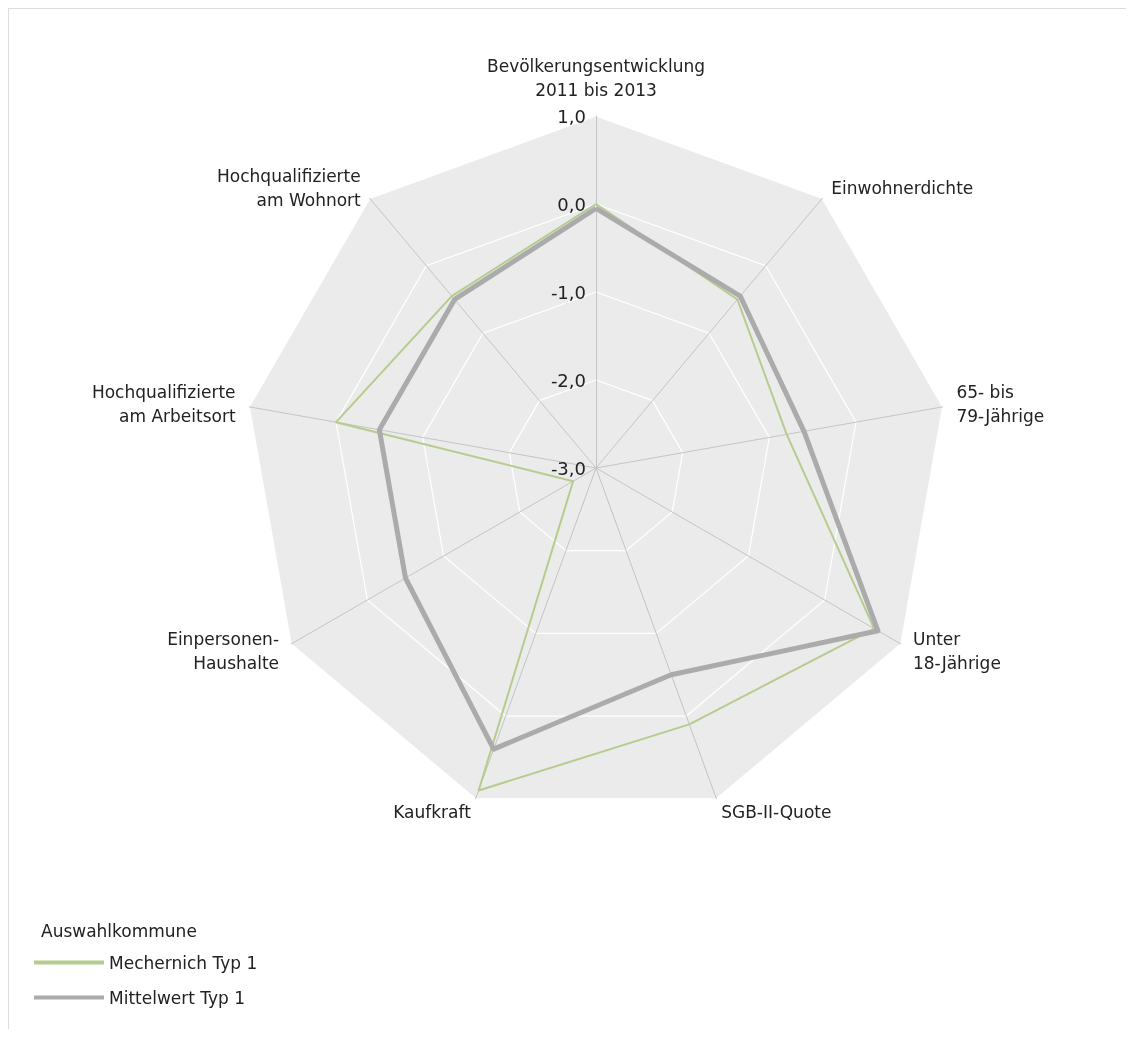  What do you see at coordinates (568, 292) in the screenshot?
I see `y-tick-label: -1,0` at bounding box center [568, 292].